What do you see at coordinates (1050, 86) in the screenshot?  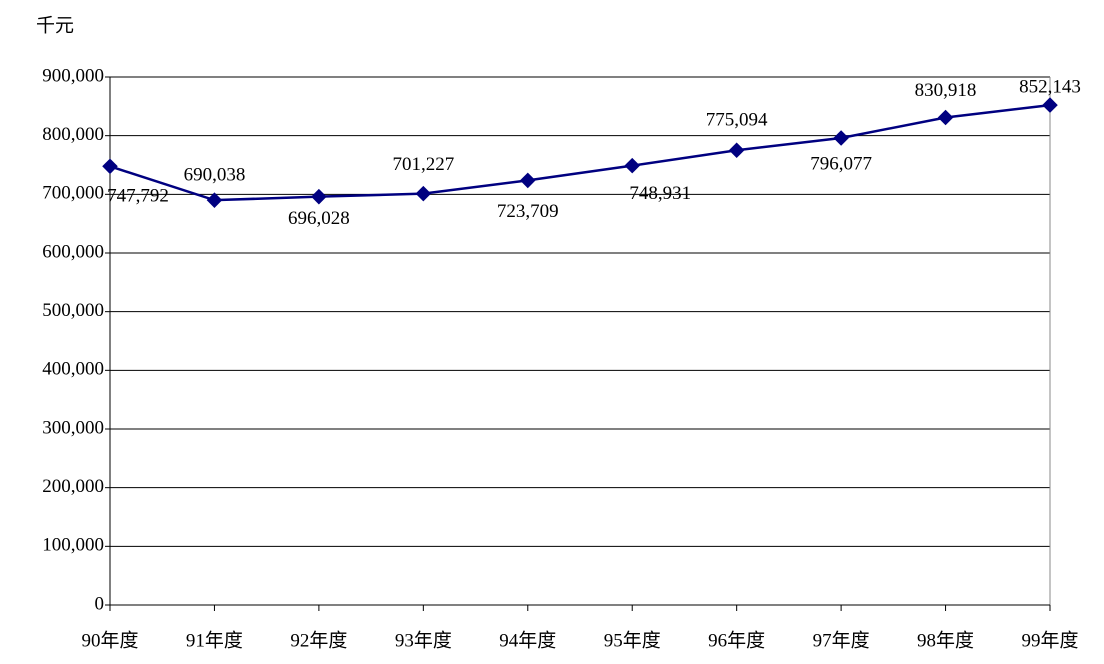 I see `data-label: 852,143` at bounding box center [1050, 86].